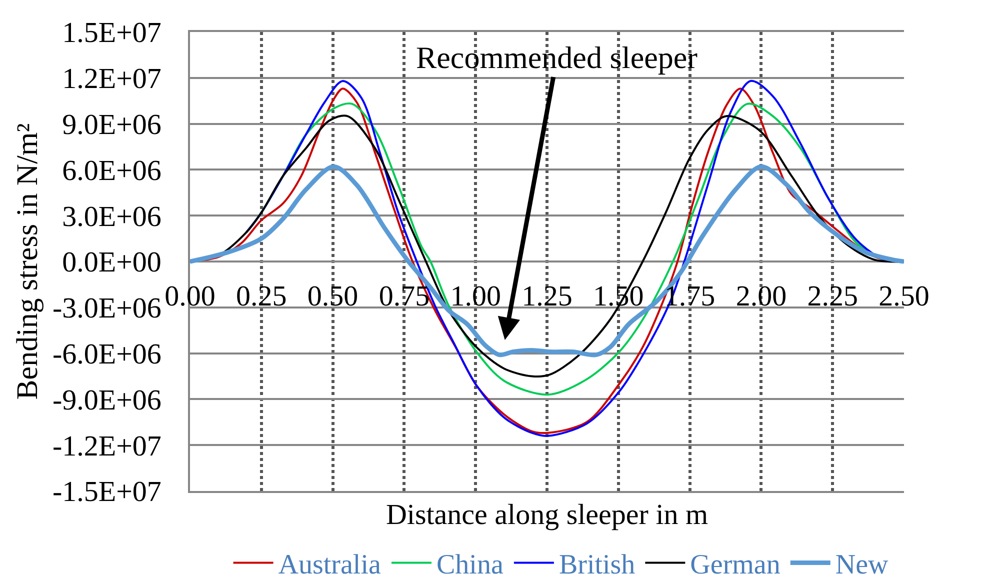  I want to click on legend-label: China, so click(470, 563).